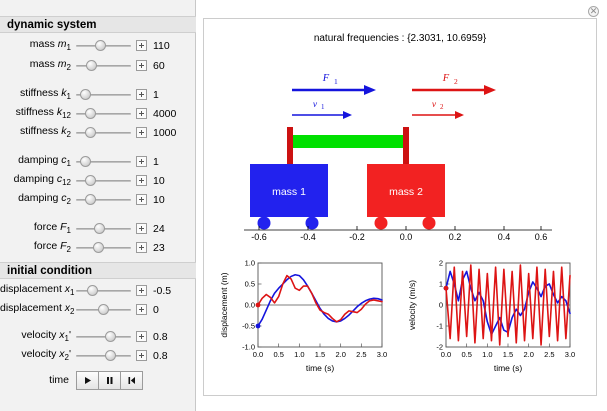 The height and width of the screenshot is (411, 607). I want to click on slider-velocity-x1, so click(103, 337).